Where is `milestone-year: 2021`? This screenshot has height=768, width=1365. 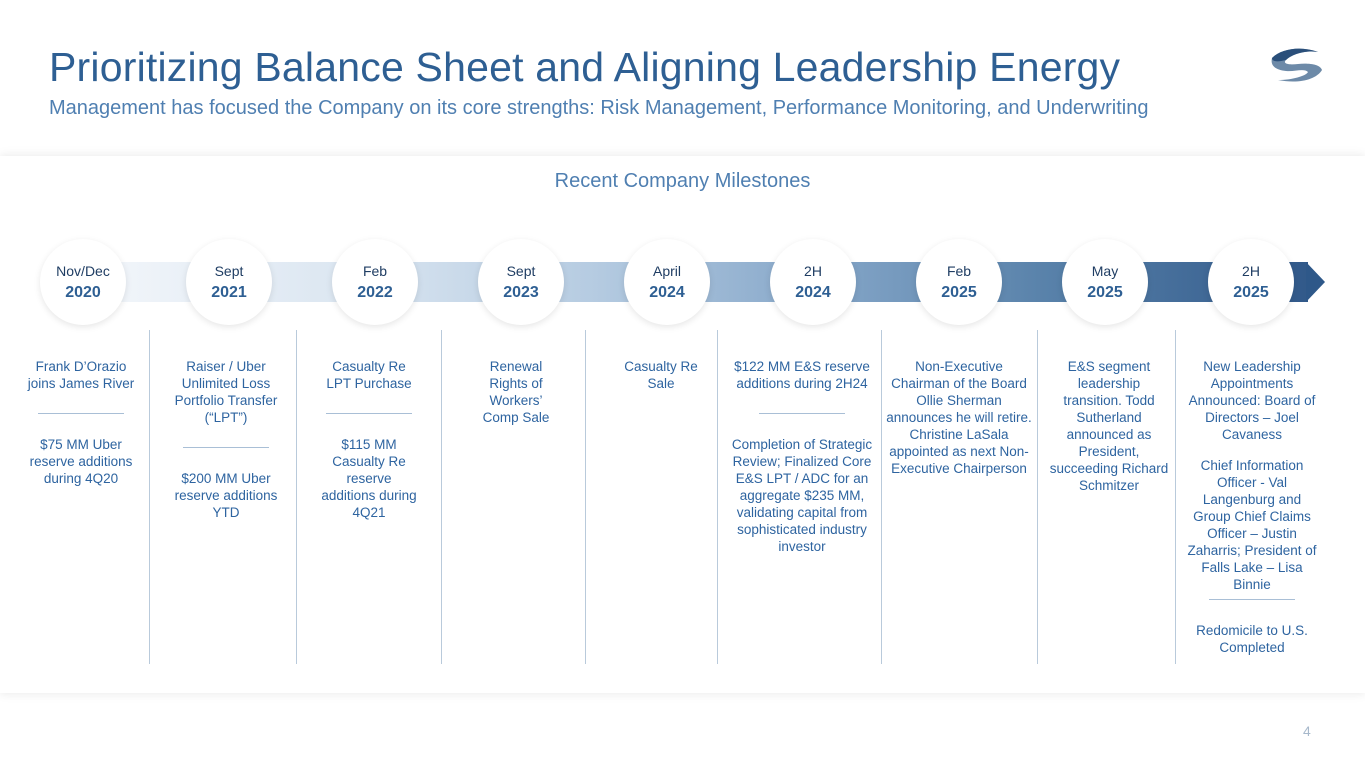
milestone-year: 2021 is located at coordinates (229, 292).